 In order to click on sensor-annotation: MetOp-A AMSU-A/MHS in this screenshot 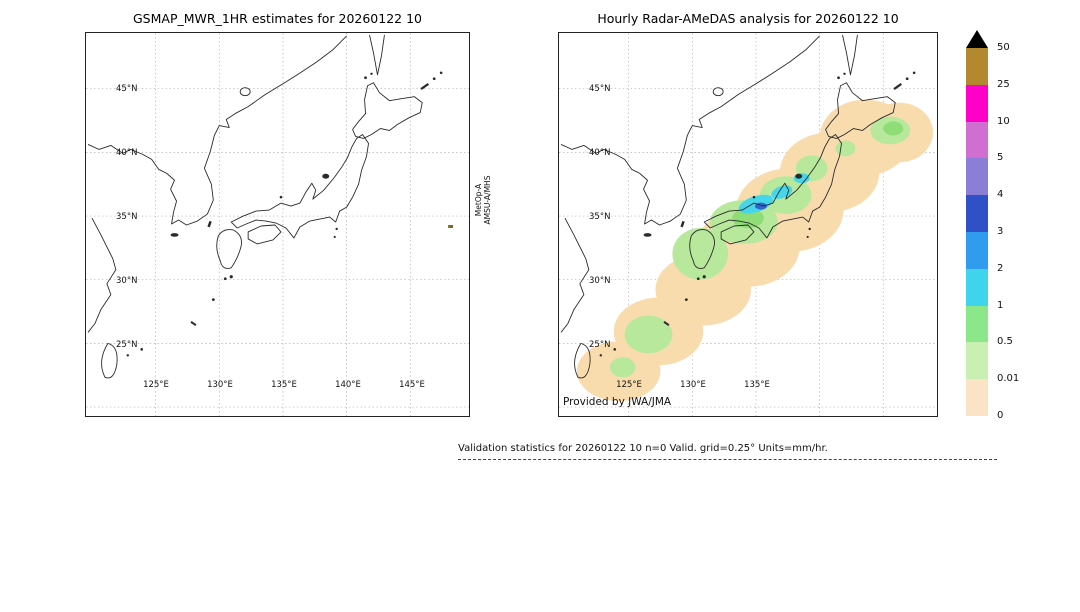, I will do `click(483, 200)`.